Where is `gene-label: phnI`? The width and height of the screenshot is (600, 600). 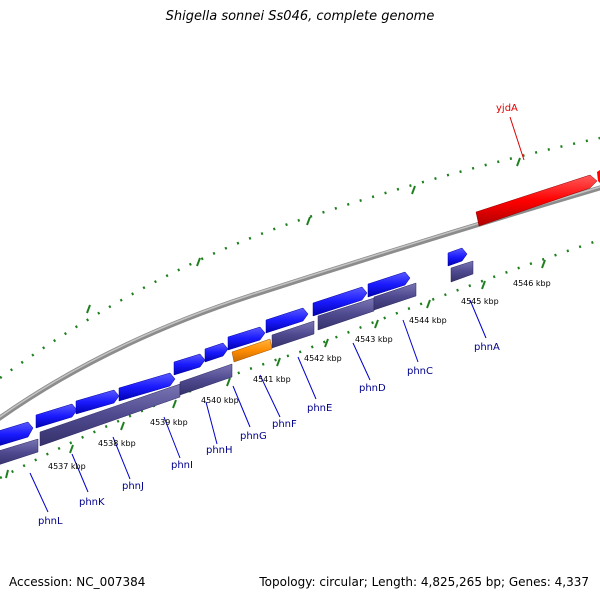
gene-label: phnI is located at coordinates (182, 465).